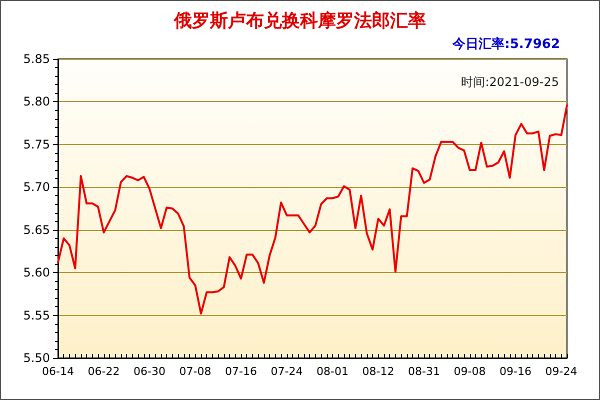 This screenshot has height=400, width=600. What do you see at coordinates (506, 44) in the screenshot?
I see `chart-subtitle: 今日汇率:5.7962` at bounding box center [506, 44].